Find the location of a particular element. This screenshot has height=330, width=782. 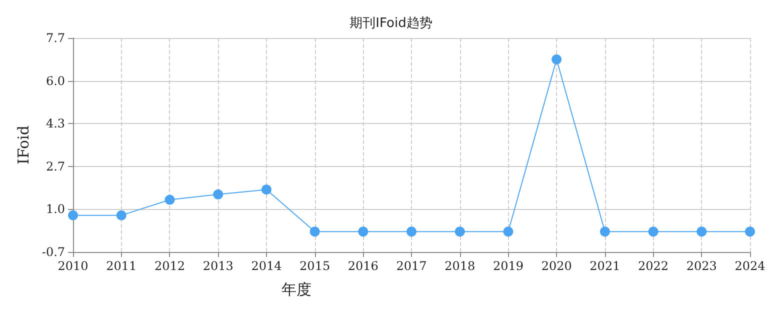

x-tick-label: 2011 is located at coordinates (121, 266).